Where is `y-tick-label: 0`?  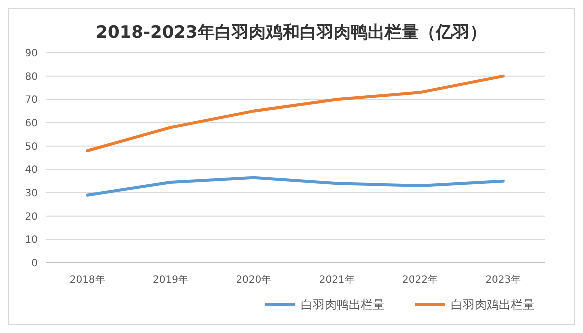 y-tick-label: 0 is located at coordinates (35, 264).